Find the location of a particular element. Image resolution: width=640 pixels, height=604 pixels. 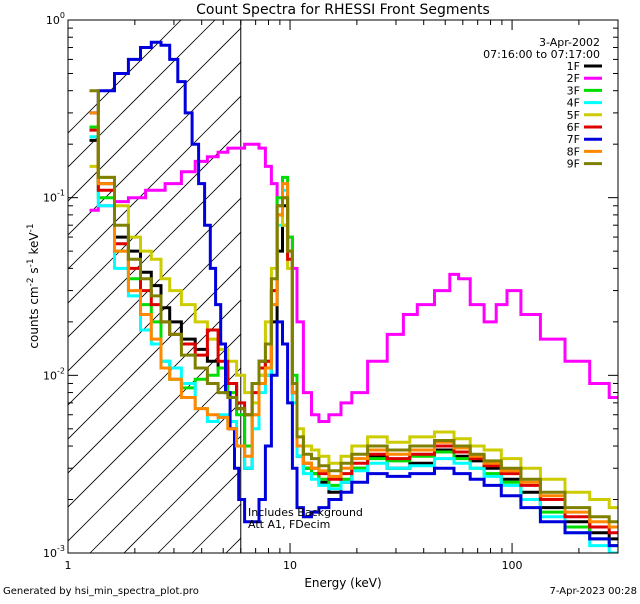

legend-label-5F: 5F is located at coordinates (573, 115).